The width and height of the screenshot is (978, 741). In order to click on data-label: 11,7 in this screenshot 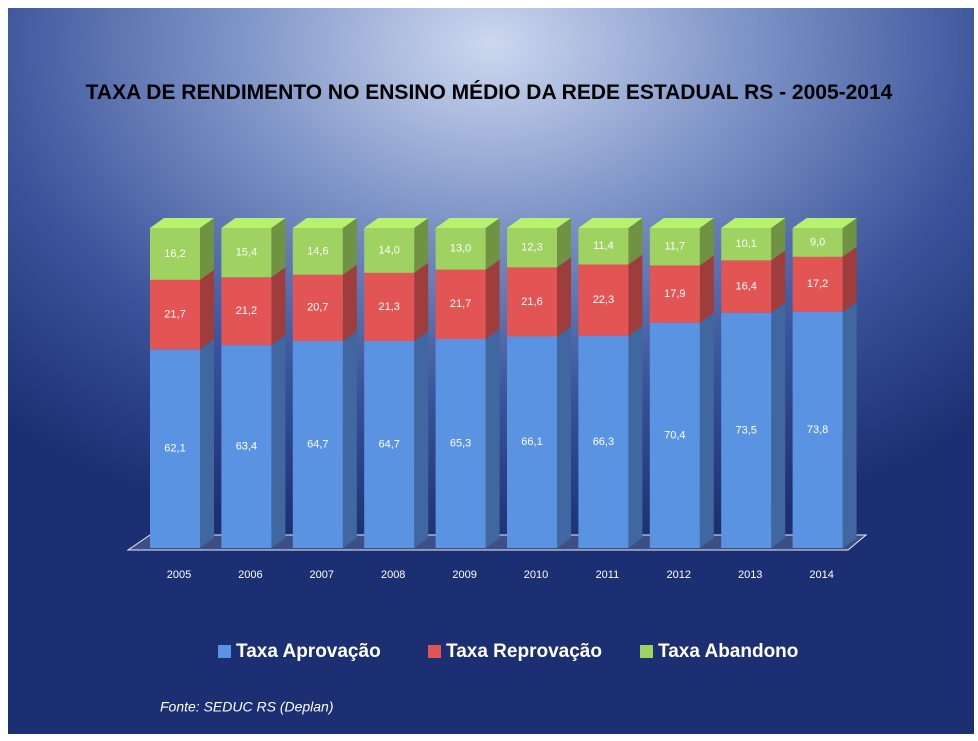, I will do `click(675, 247)`.